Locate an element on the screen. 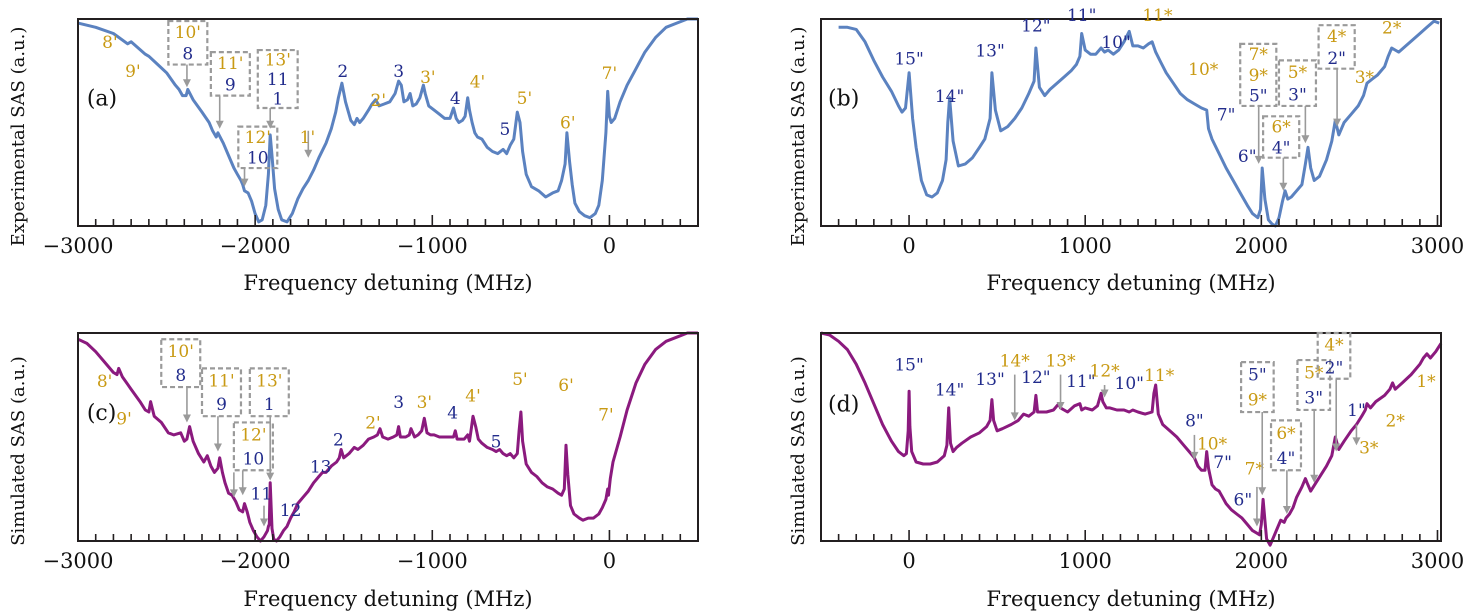 The height and width of the screenshot is (615, 1471). panel-label: (d) is located at coordinates (843, 405).